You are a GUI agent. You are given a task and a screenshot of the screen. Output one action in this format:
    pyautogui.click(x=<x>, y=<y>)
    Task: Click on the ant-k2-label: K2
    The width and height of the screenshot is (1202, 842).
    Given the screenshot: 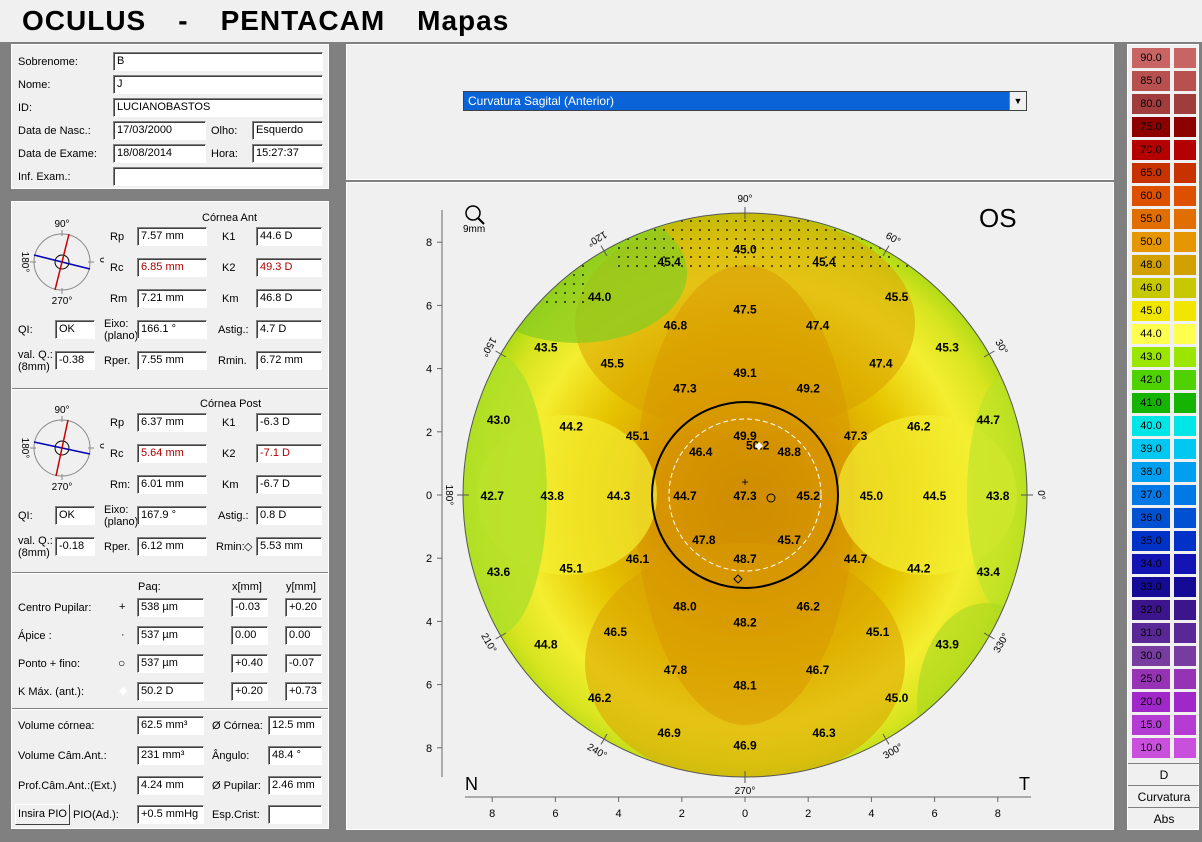 What is the action you would take?
    pyautogui.click(x=229, y=268)
    